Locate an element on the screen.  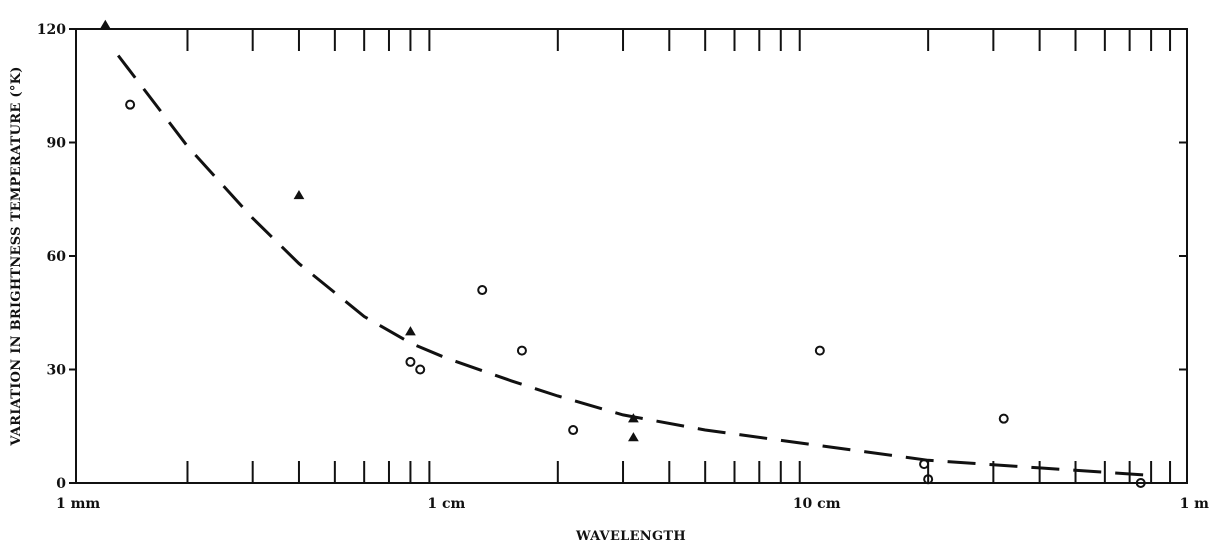
x-axis-title: WAVELENGTH is located at coordinates (630, 536).